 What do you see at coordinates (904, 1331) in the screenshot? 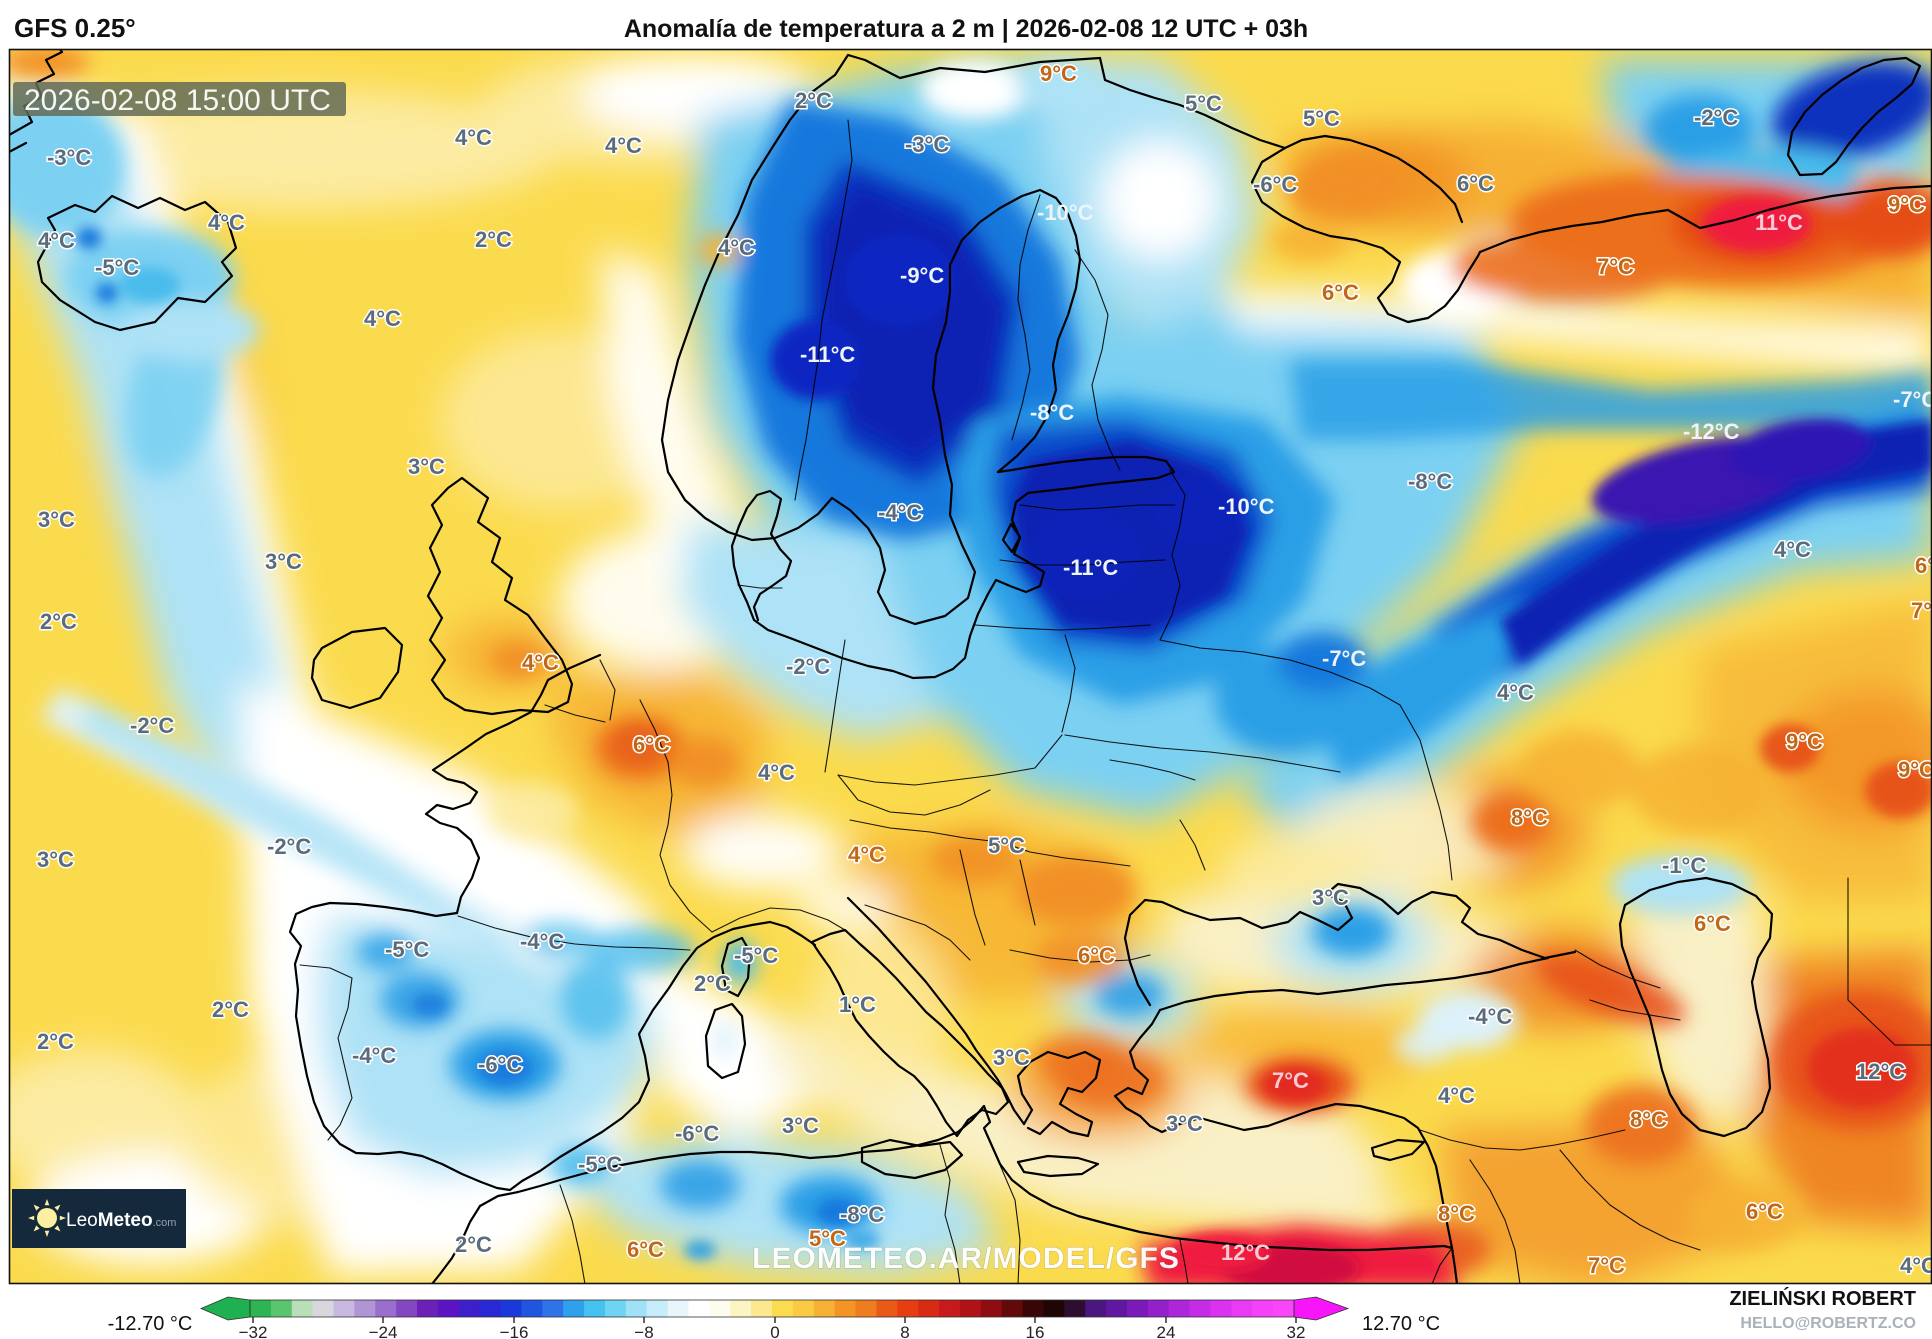
I see `svg-text: 8` at bounding box center [904, 1331].